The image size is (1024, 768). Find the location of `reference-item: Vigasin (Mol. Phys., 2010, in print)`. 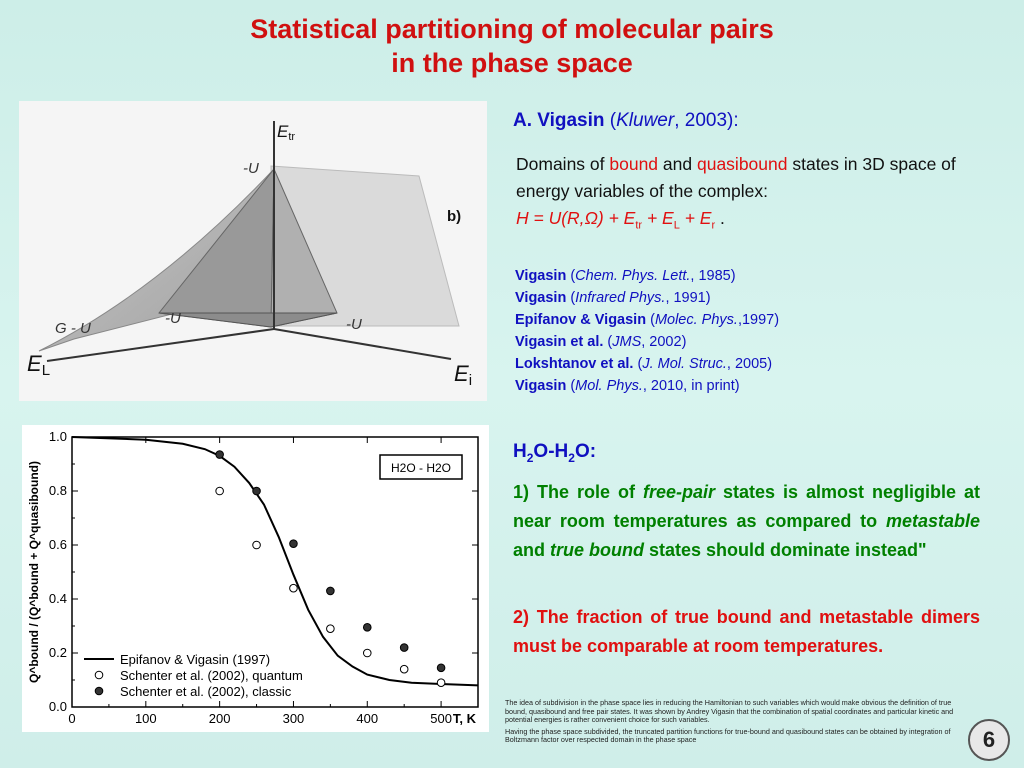

reference-item: Vigasin (Mol. Phys., 2010, in print) is located at coordinates (627, 386).